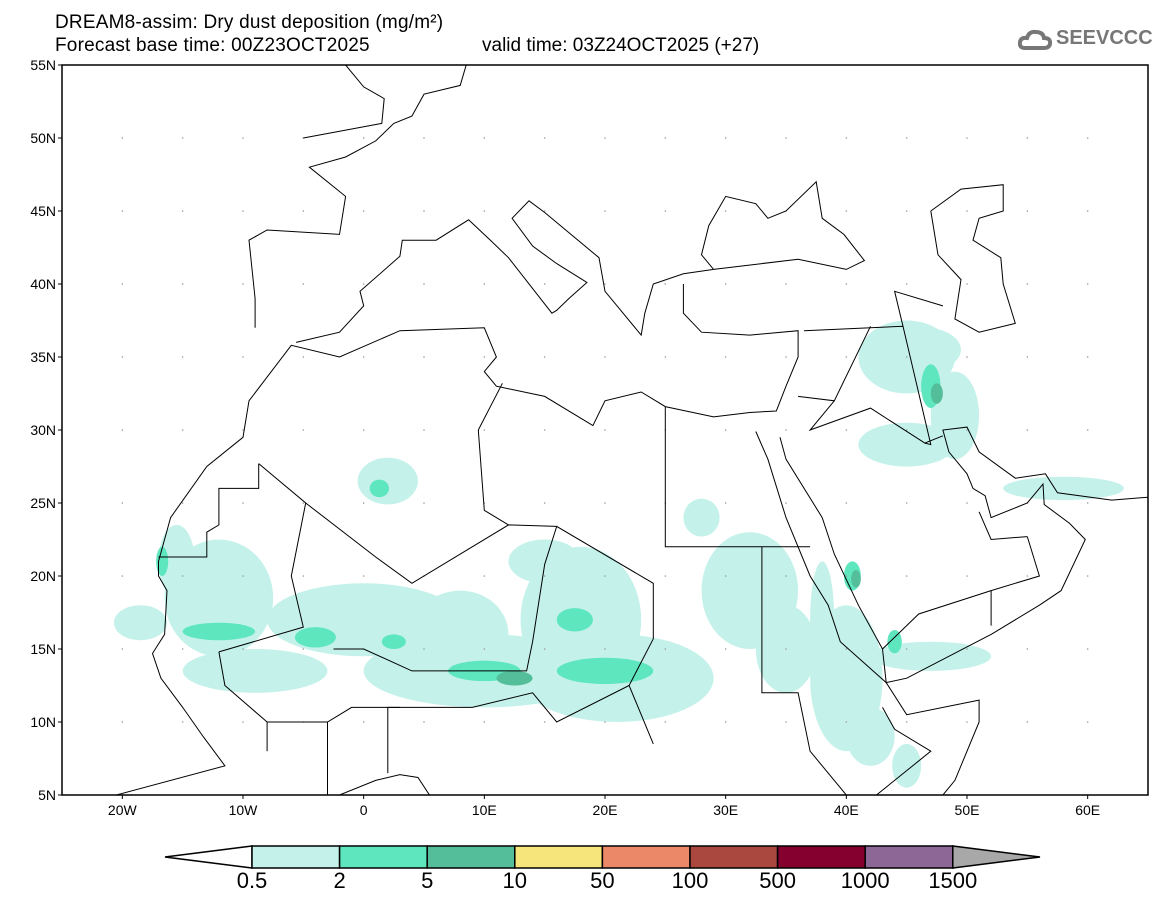 The image size is (1165, 907). What do you see at coordinates (43, 211) in the screenshot?
I see `lat-label: 45N` at bounding box center [43, 211].